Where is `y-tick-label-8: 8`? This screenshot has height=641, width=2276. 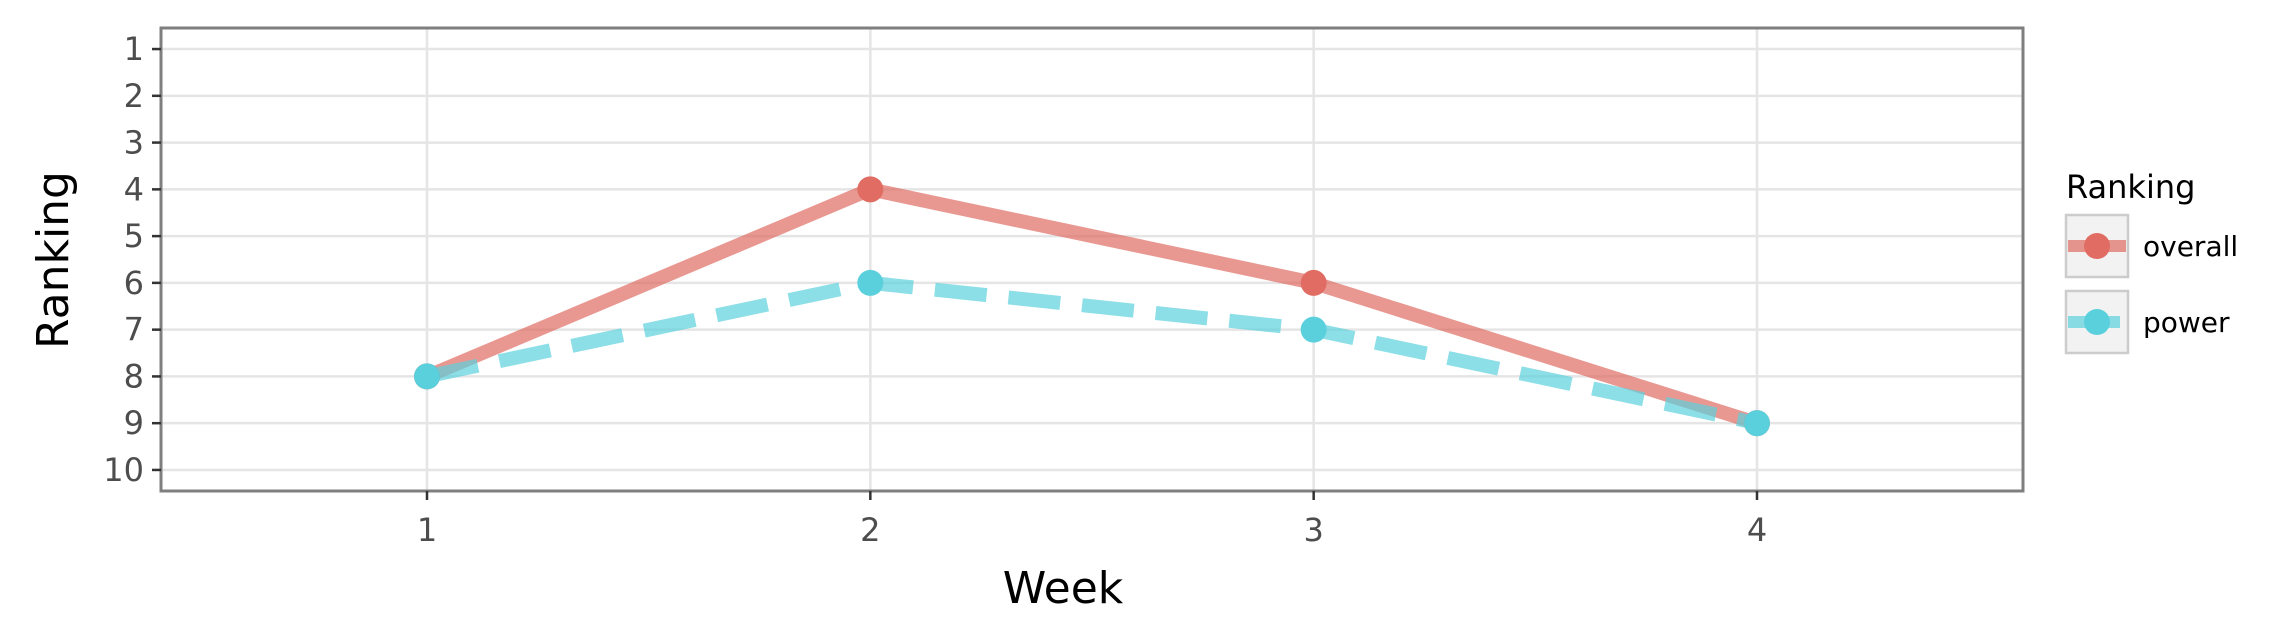
y-tick-label-8: 8 is located at coordinates (134, 376).